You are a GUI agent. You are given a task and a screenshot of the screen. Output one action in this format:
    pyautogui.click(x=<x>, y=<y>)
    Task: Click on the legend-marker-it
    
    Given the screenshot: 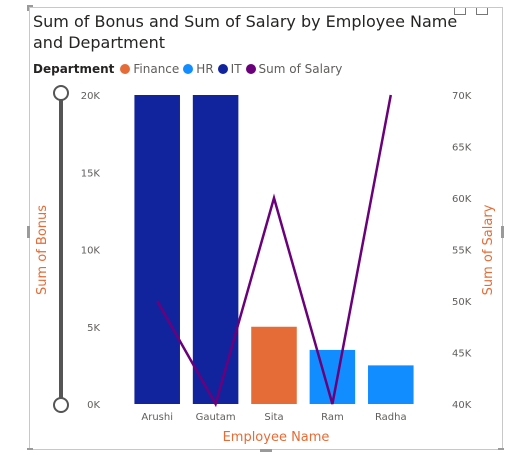 What is the action you would take?
    pyautogui.click(x=222, y=69)
    